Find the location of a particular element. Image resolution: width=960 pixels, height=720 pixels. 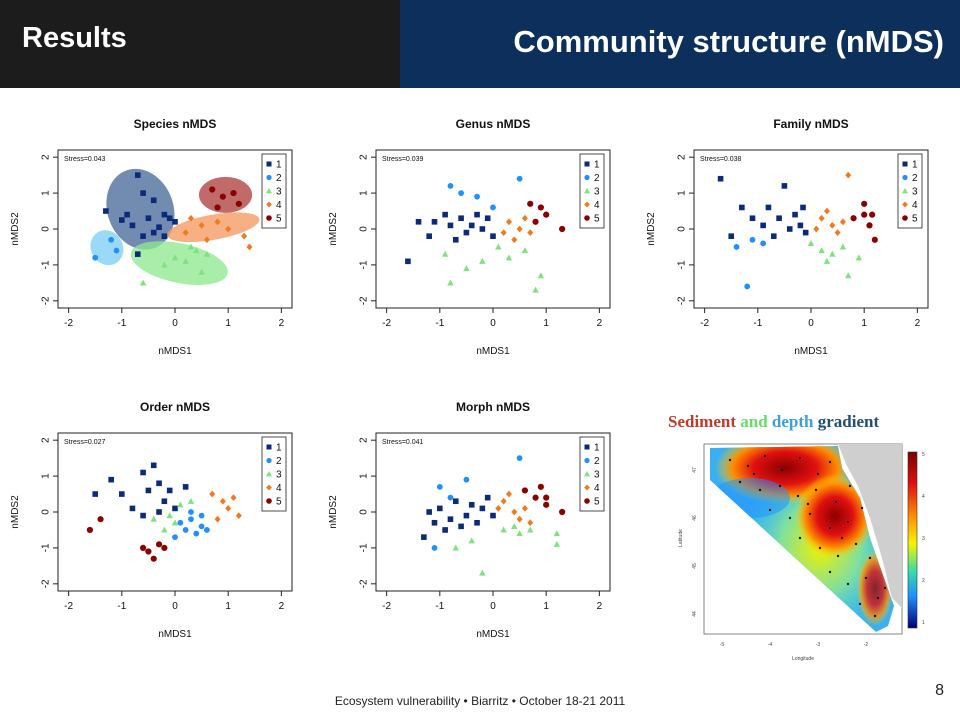

colorbar-tick-label: 4 is located at coordinates (923, 497).